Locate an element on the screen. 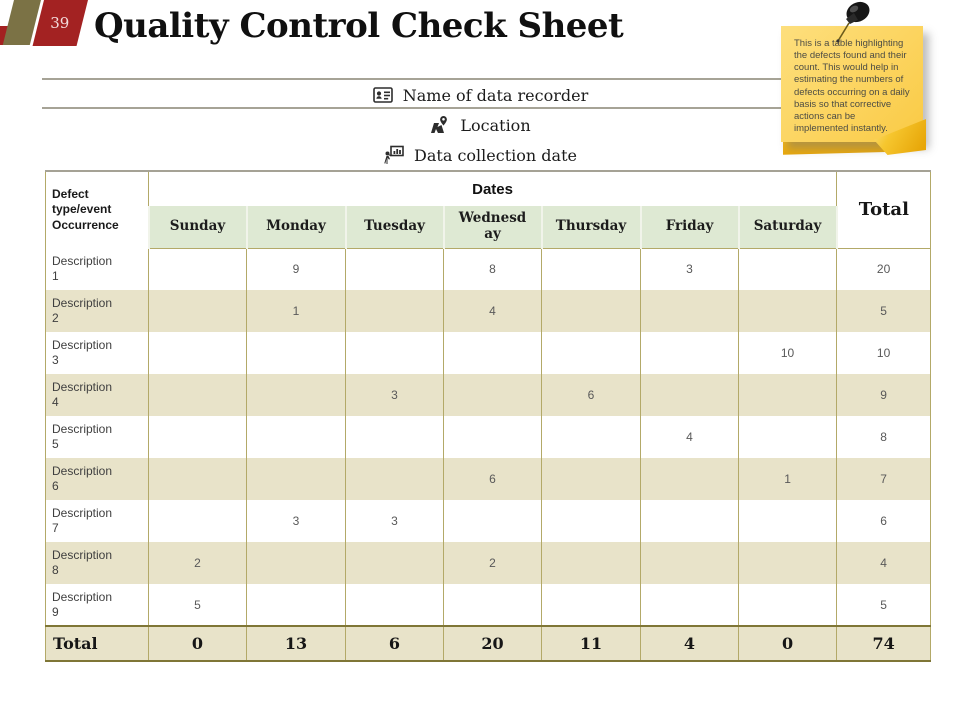 The height and width of the screenshot is (720, 960). row-total-cell: 4 is located at coordinates (884, 563).